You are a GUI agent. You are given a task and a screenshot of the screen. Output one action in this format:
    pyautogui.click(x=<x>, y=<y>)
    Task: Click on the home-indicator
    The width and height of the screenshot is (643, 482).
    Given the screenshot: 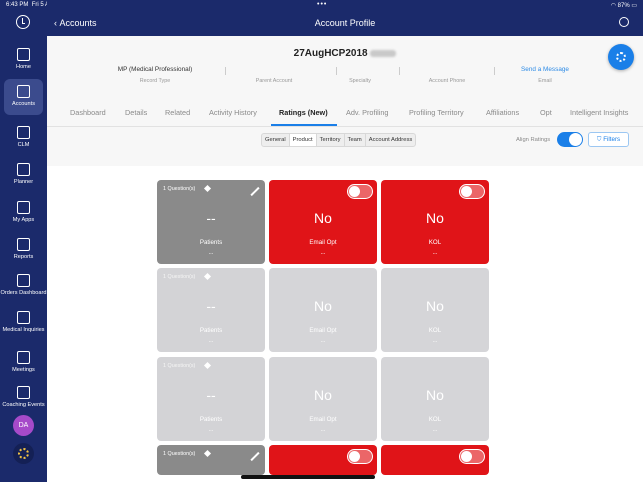 What is the action you would take?
    pyautogui.click(x=308, y=477)
    